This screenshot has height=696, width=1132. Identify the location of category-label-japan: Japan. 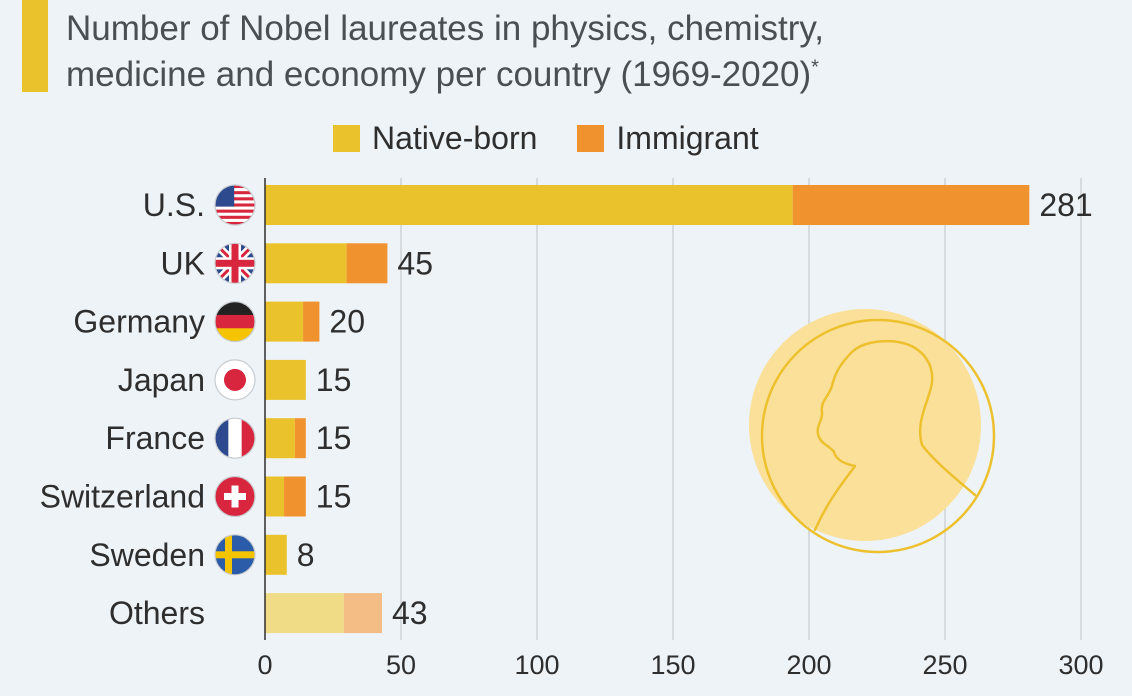
(161, 380).